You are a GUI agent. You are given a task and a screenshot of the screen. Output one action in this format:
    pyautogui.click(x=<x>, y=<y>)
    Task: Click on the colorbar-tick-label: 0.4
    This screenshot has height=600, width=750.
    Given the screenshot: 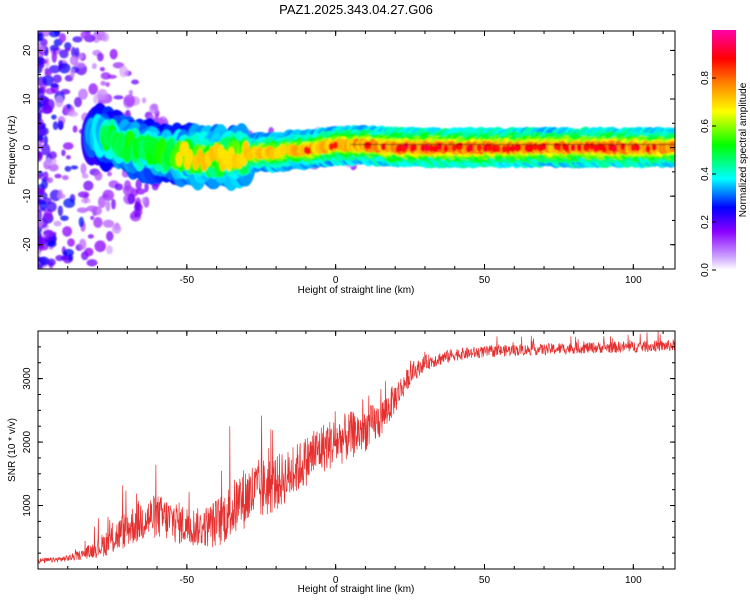 What is the action you would take?
    pyautogui.click(x=705, y=174)
    